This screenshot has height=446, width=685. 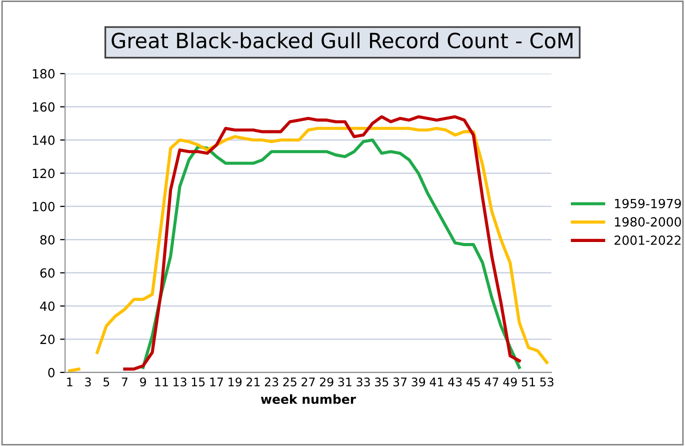 I want to click on y-tick-label: 100, so click(x=43, y=207).